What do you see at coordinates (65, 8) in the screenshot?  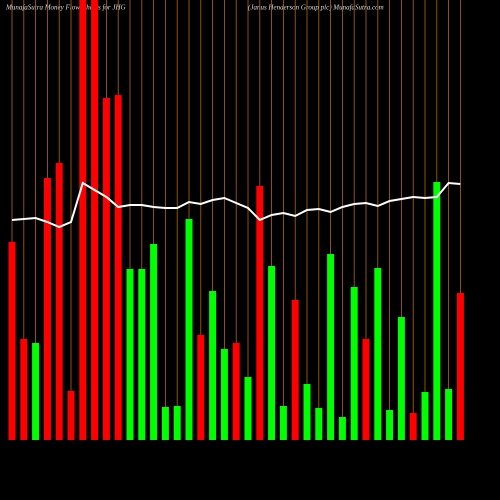 I see `chart-title: MunafaSutra Money Flow Charts for JHG` at bounding box center [65, 8].